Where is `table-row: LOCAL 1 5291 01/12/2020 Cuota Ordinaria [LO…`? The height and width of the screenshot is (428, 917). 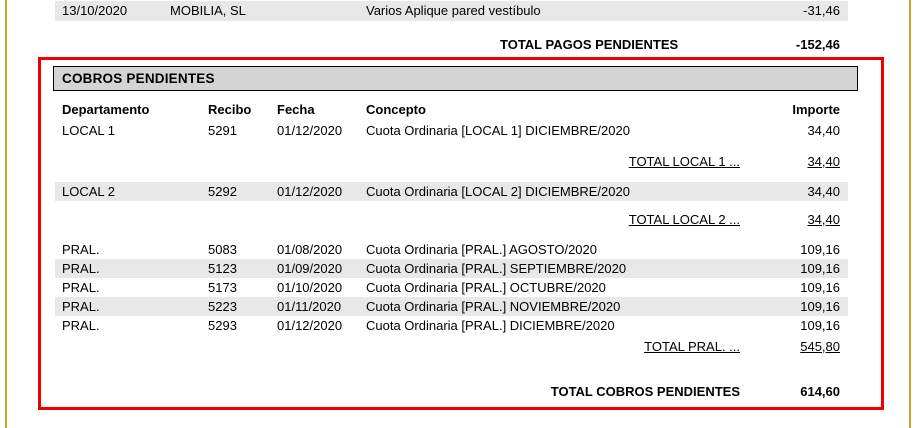
table-row: LOCAL 1 5291 01/12/2020 Cuota Ordinaria [LO… is located at coordinates (451, 130).